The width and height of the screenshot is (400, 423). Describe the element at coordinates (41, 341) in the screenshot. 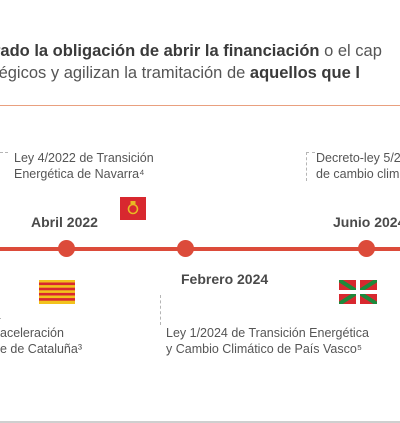

I see `law-cataluna: aceleración e de Cataluña³` at that location.